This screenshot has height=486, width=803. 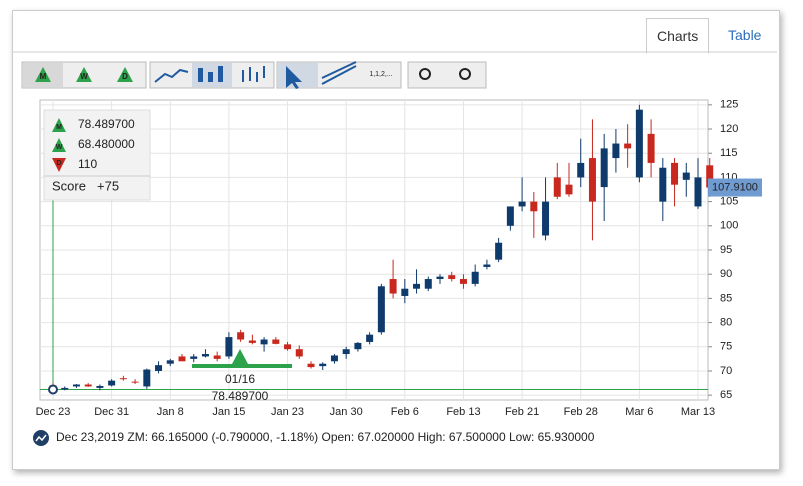 I want to click on button-active, so click(x=298, y=75).